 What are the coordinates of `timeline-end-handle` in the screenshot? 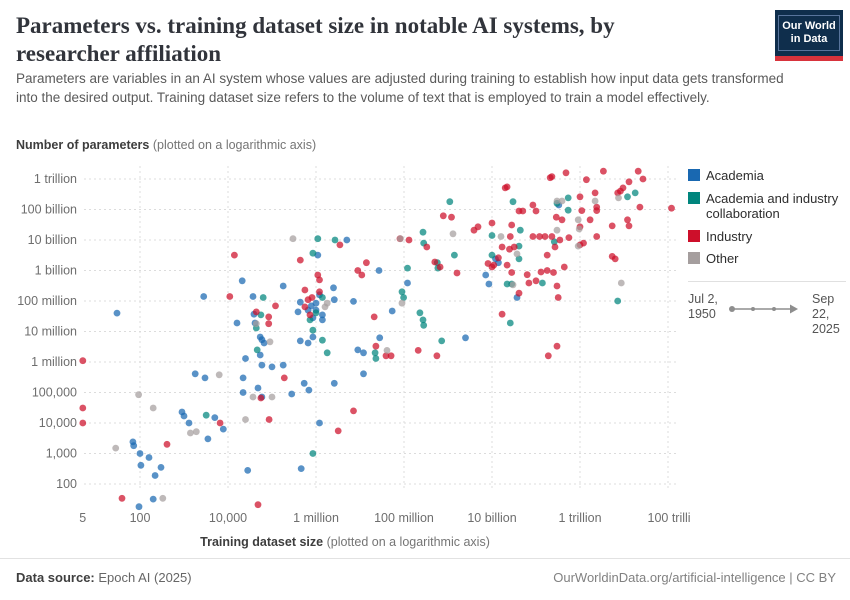 It's located at (794, 309).